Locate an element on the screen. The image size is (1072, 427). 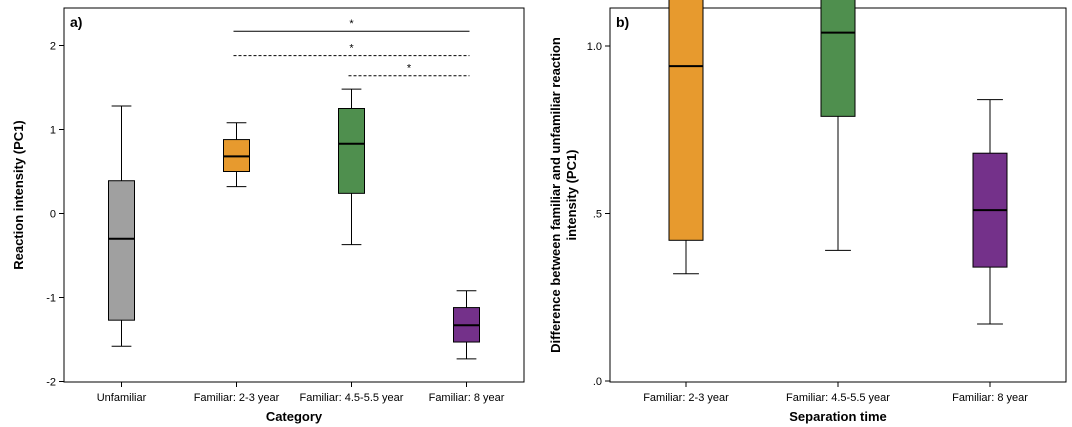
box-unfamiliar is located at coordinates (121, 226).